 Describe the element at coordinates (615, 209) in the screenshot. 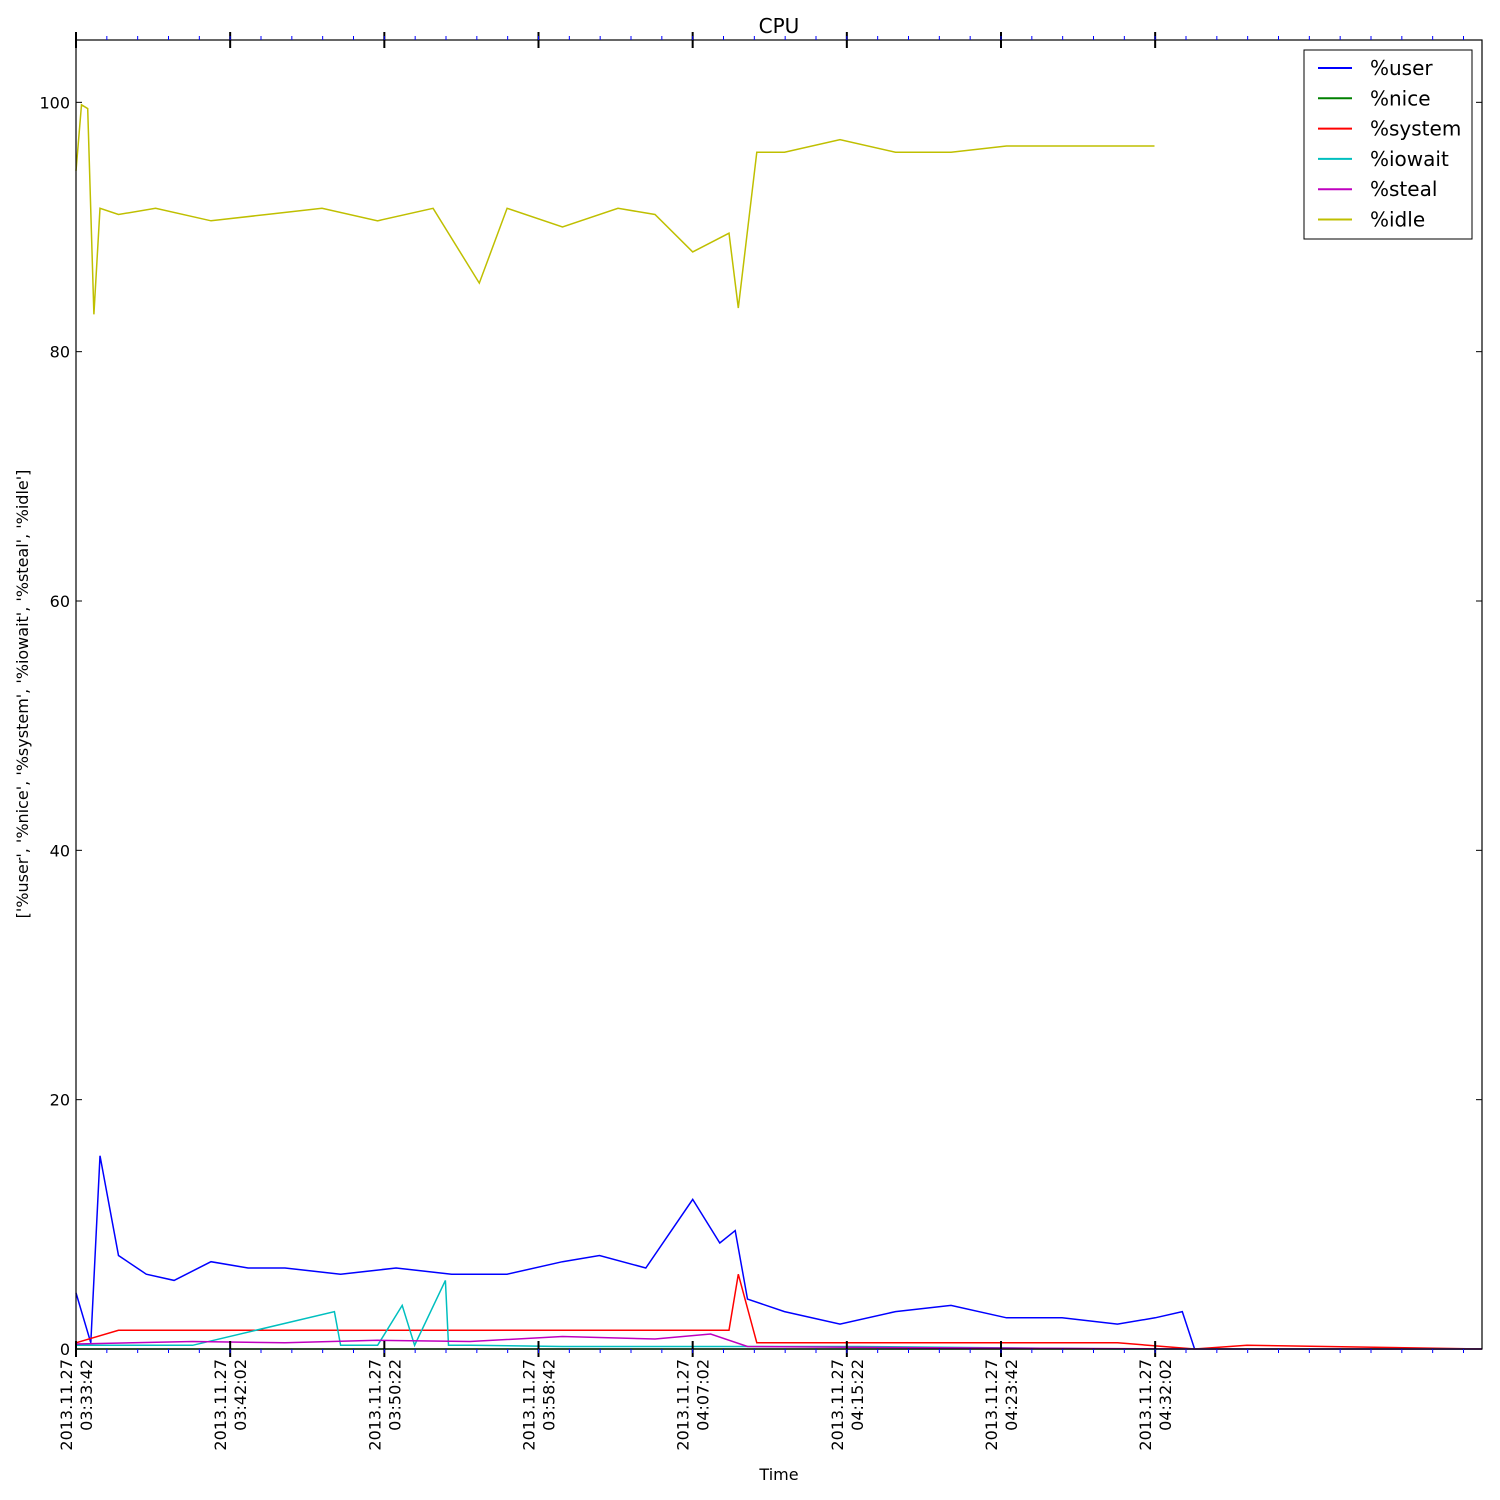

I see `series-line-idle` at that location.